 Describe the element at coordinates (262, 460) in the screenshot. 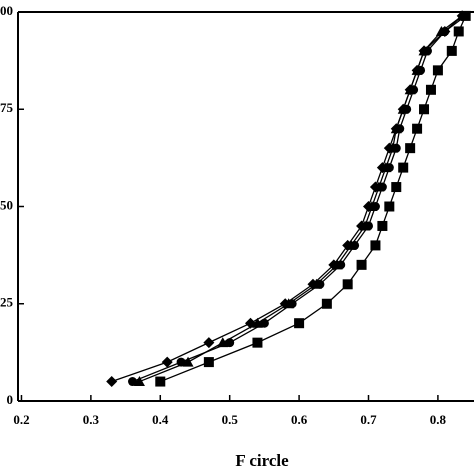

I see `x-axis-label: F circle` at that location.